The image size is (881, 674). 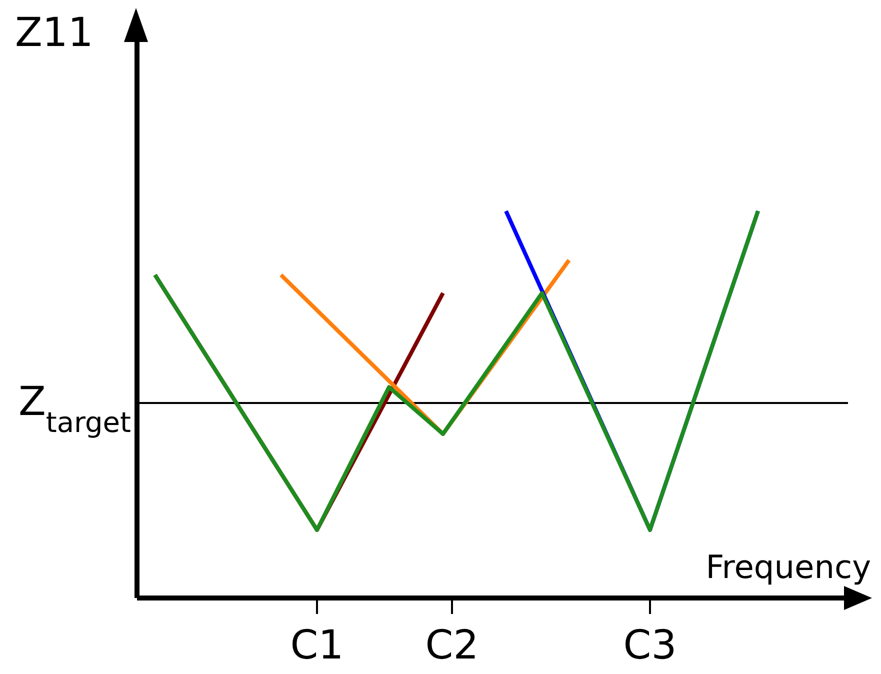 I want to click on x-tick-label: C1, so click(x=317, y=645).